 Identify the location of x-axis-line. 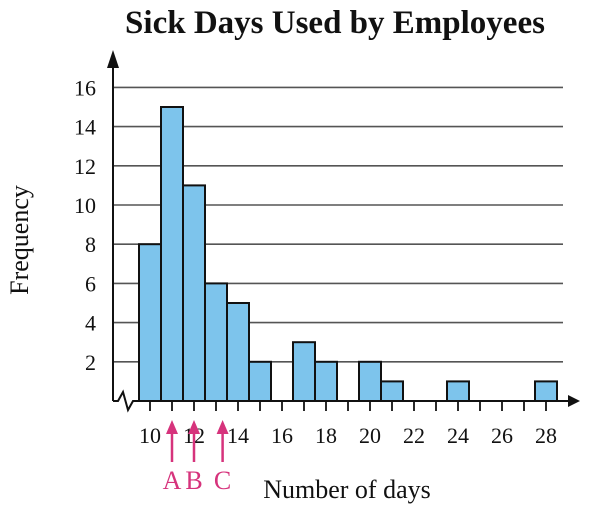
(342, 401).